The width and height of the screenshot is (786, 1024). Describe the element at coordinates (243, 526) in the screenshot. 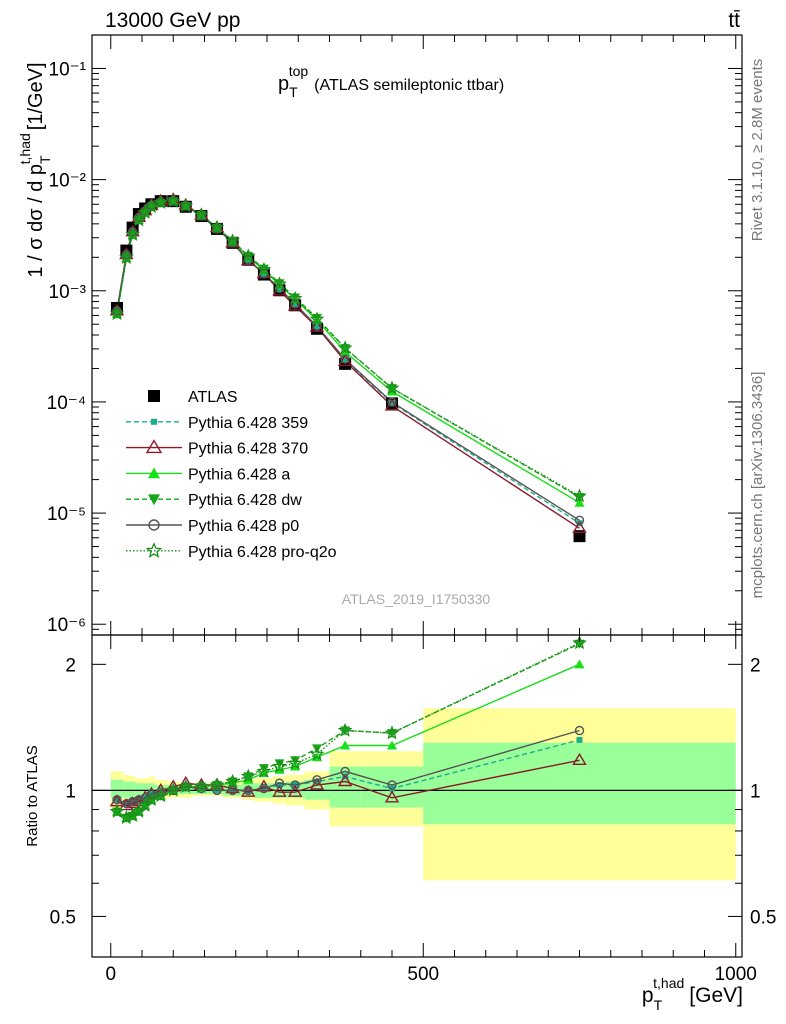

I see `legend-label: Pythia 6.428 p0` at that location.